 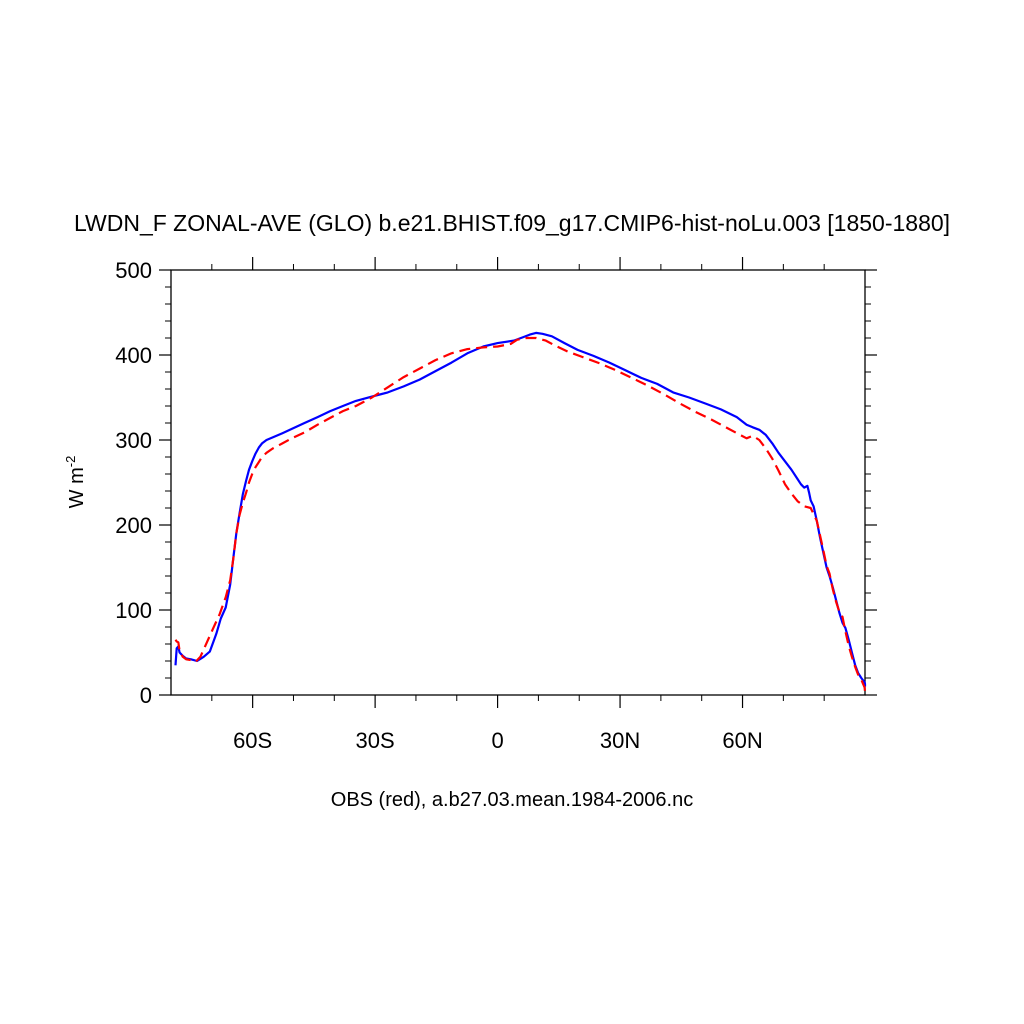 I want to click on x-tick-label: 60N, so click(x=742, y=740).